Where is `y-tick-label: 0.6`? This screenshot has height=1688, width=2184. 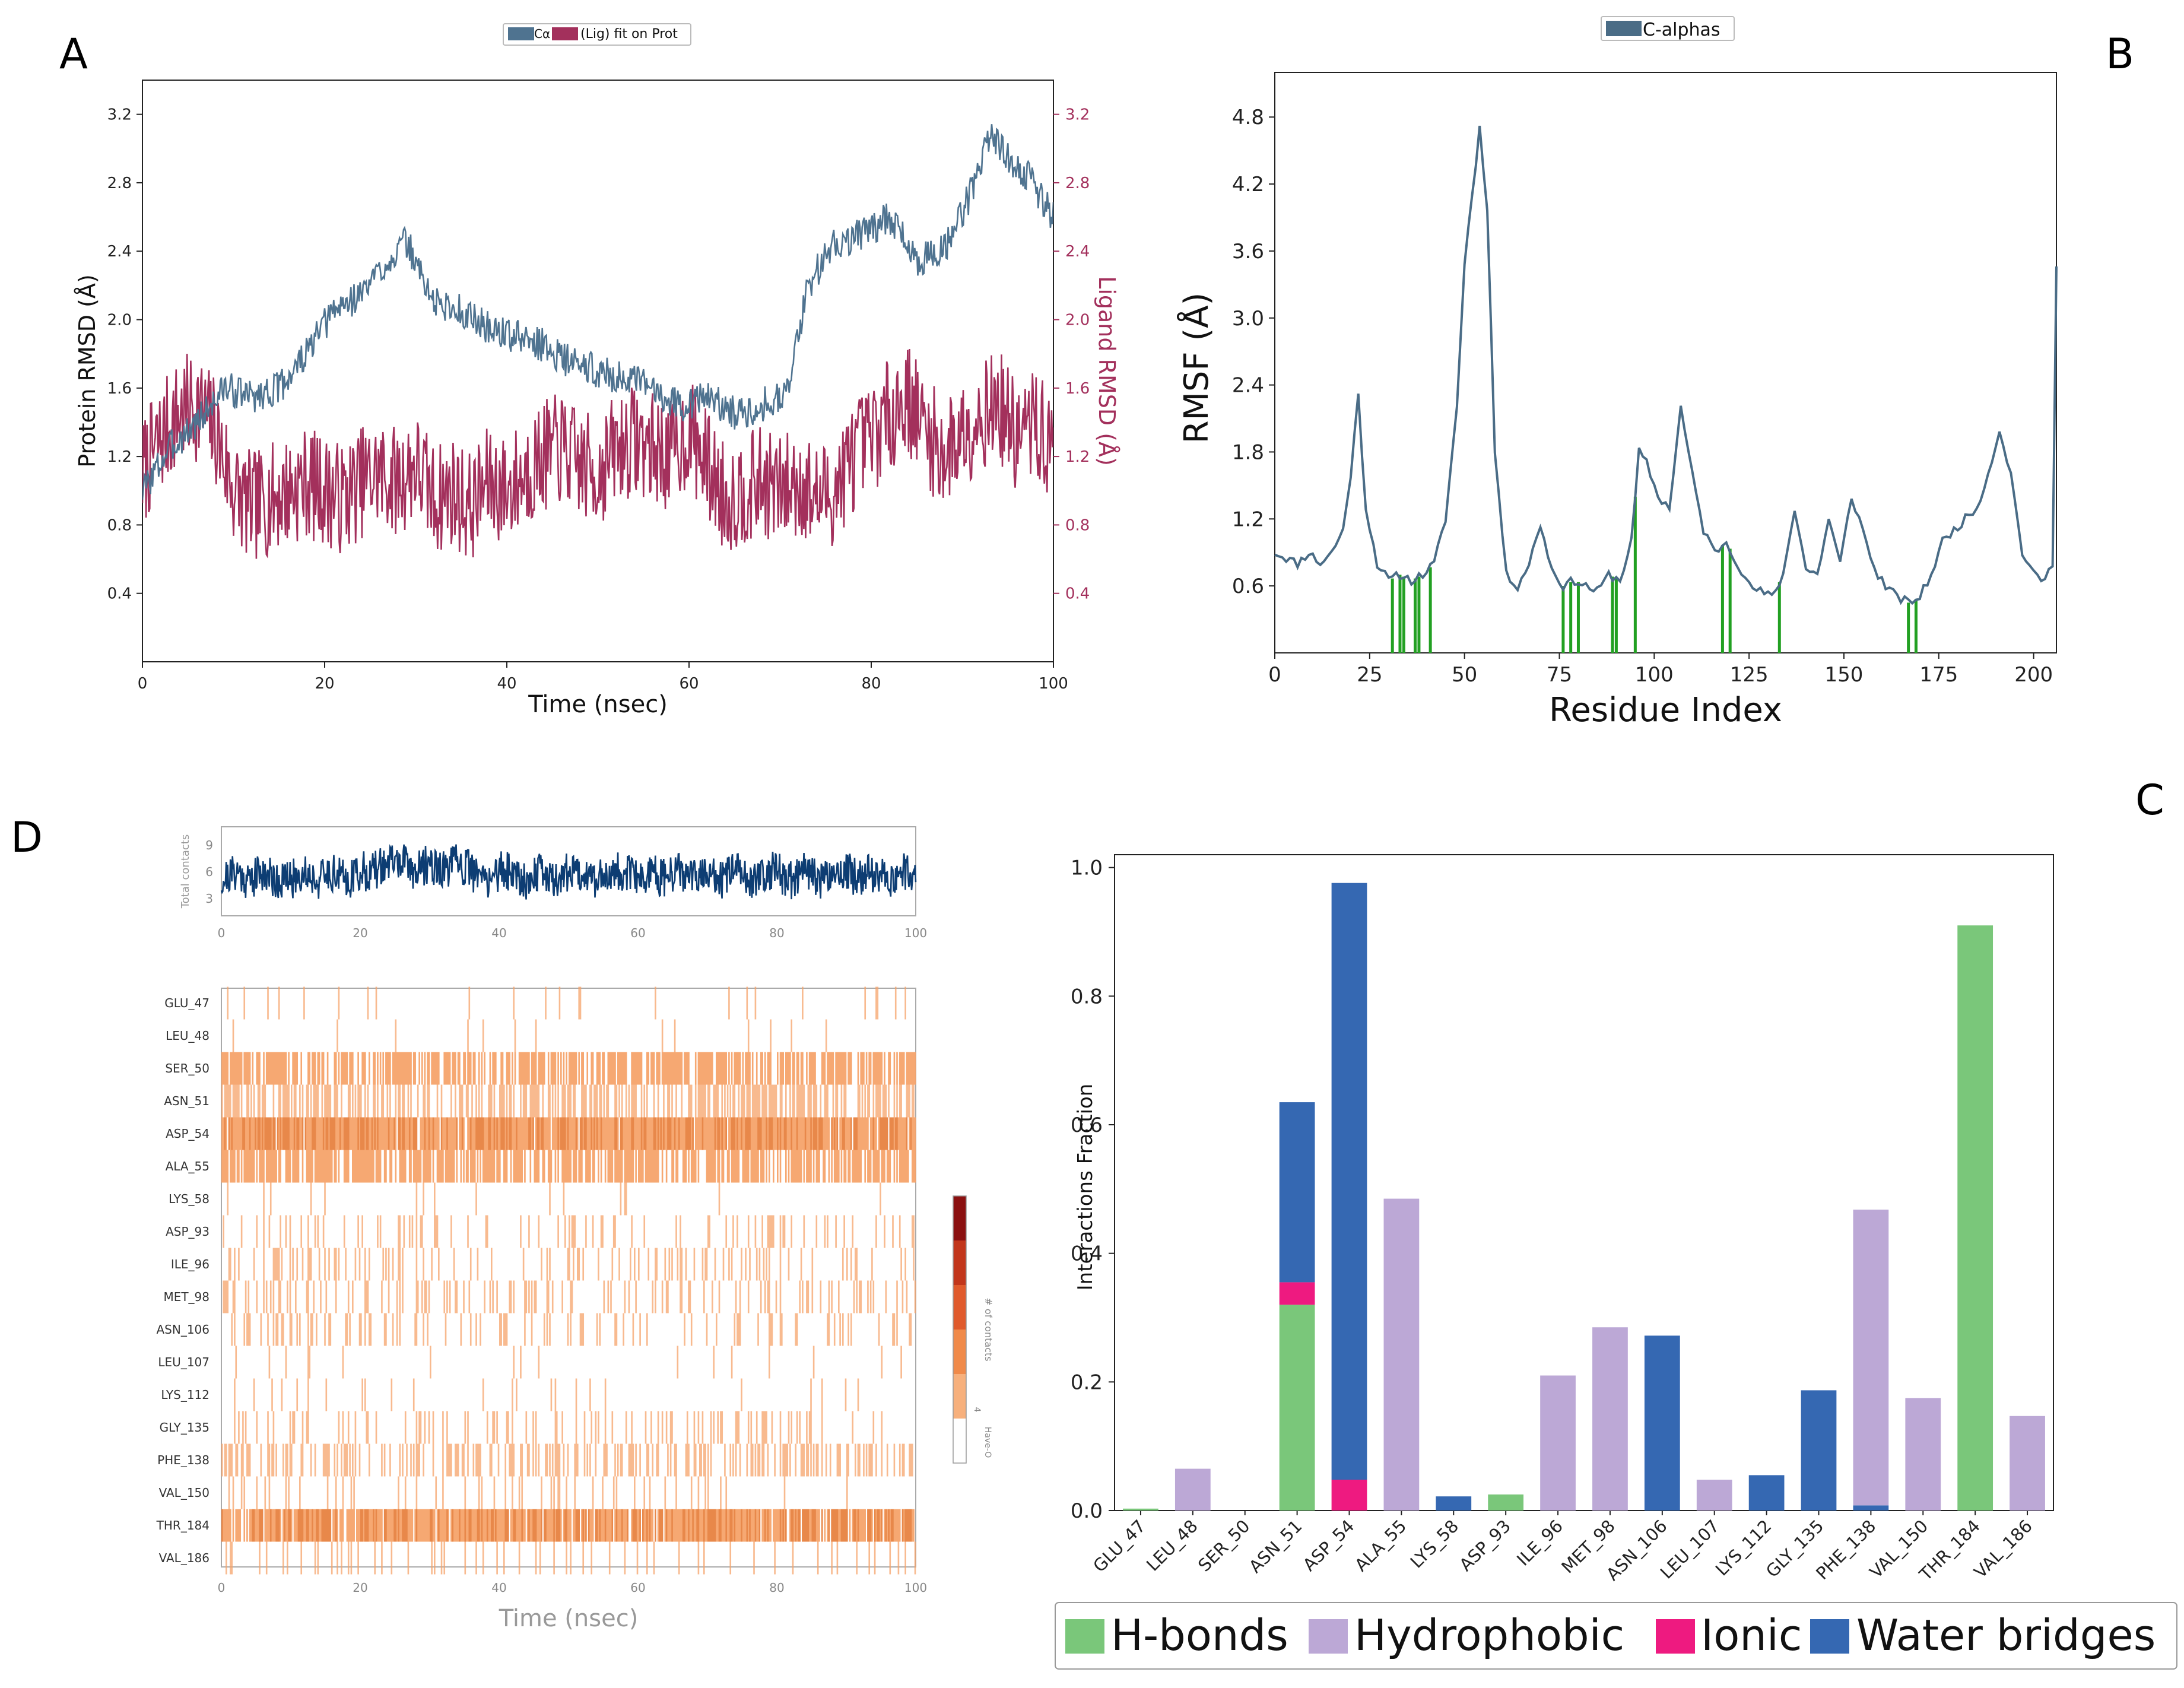 y-tick-label: 0.6 is located at coordinates (1087, 1125).